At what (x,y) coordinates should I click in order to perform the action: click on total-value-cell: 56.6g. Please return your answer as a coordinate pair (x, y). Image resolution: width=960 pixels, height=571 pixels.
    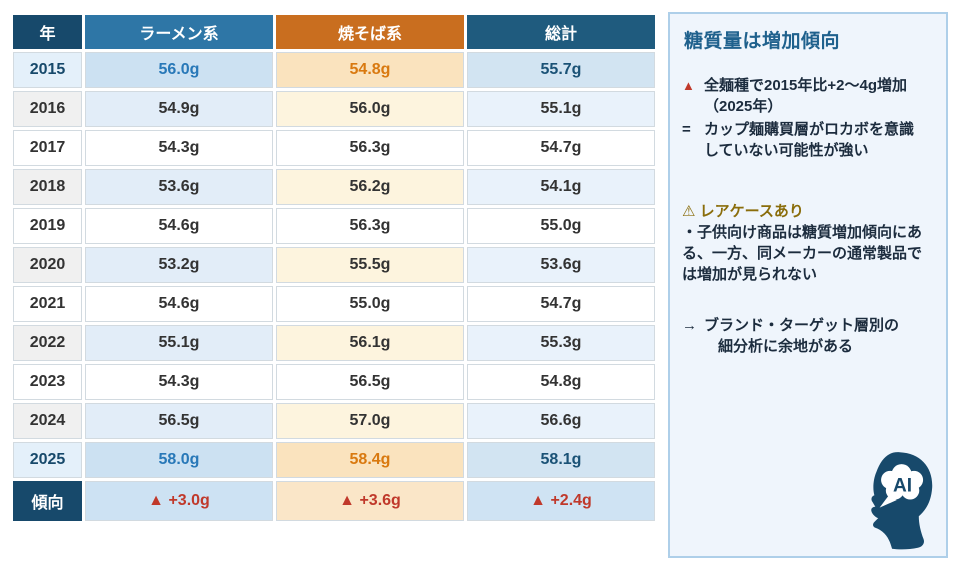
    Looking at the image, I should click on (561, 421).